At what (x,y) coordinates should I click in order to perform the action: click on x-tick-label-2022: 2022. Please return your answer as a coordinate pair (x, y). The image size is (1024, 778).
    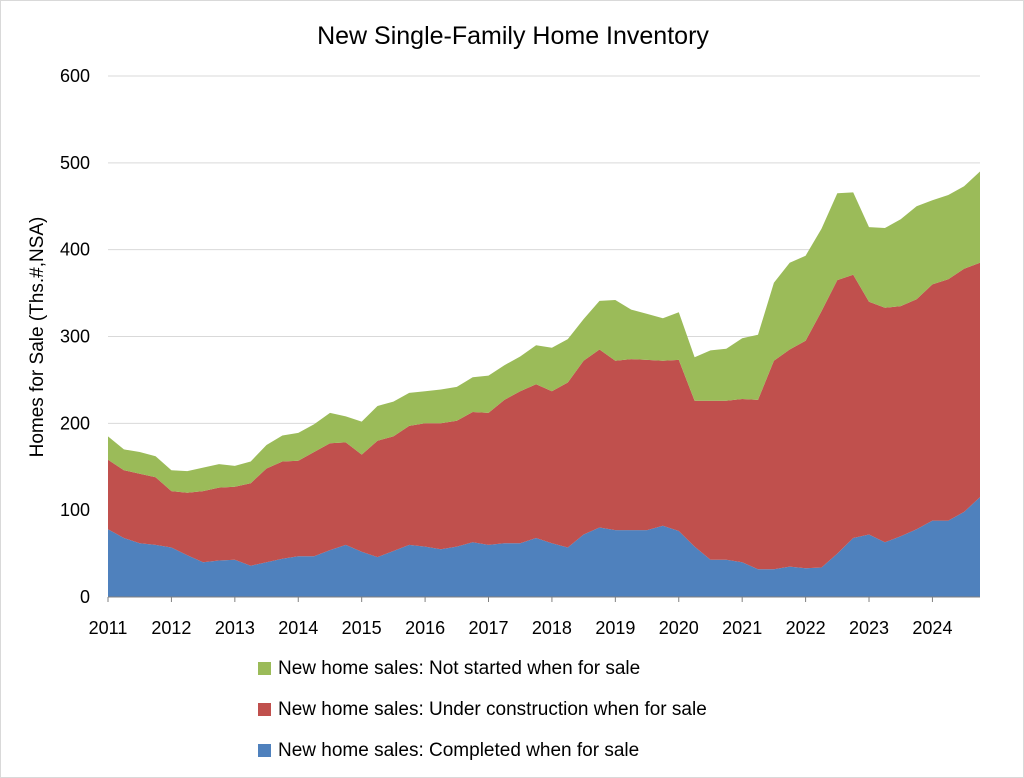
    Looking at the image, I should click on (806, 628).